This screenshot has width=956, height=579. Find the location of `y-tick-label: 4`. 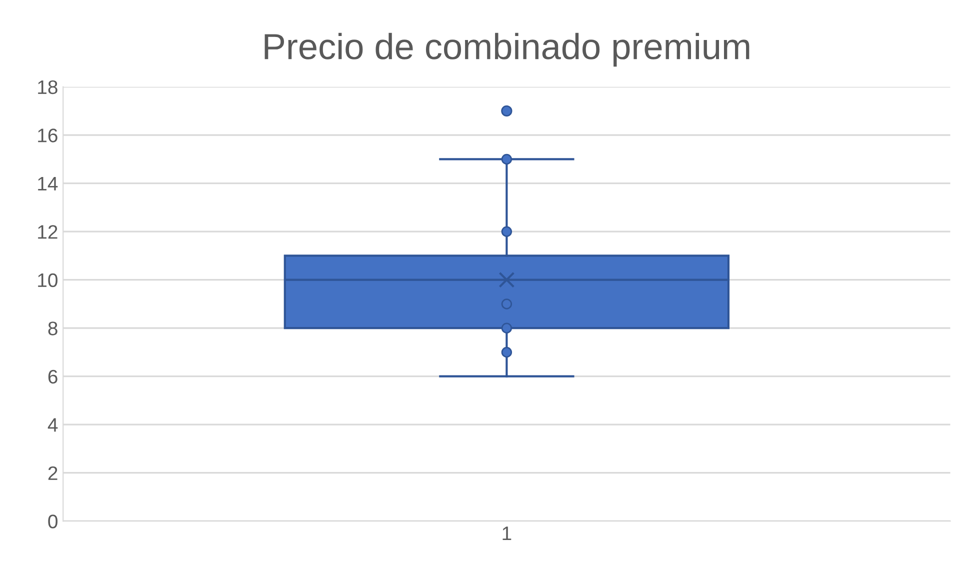

y-tick-label: 4 is located at coordinates (53, 425).